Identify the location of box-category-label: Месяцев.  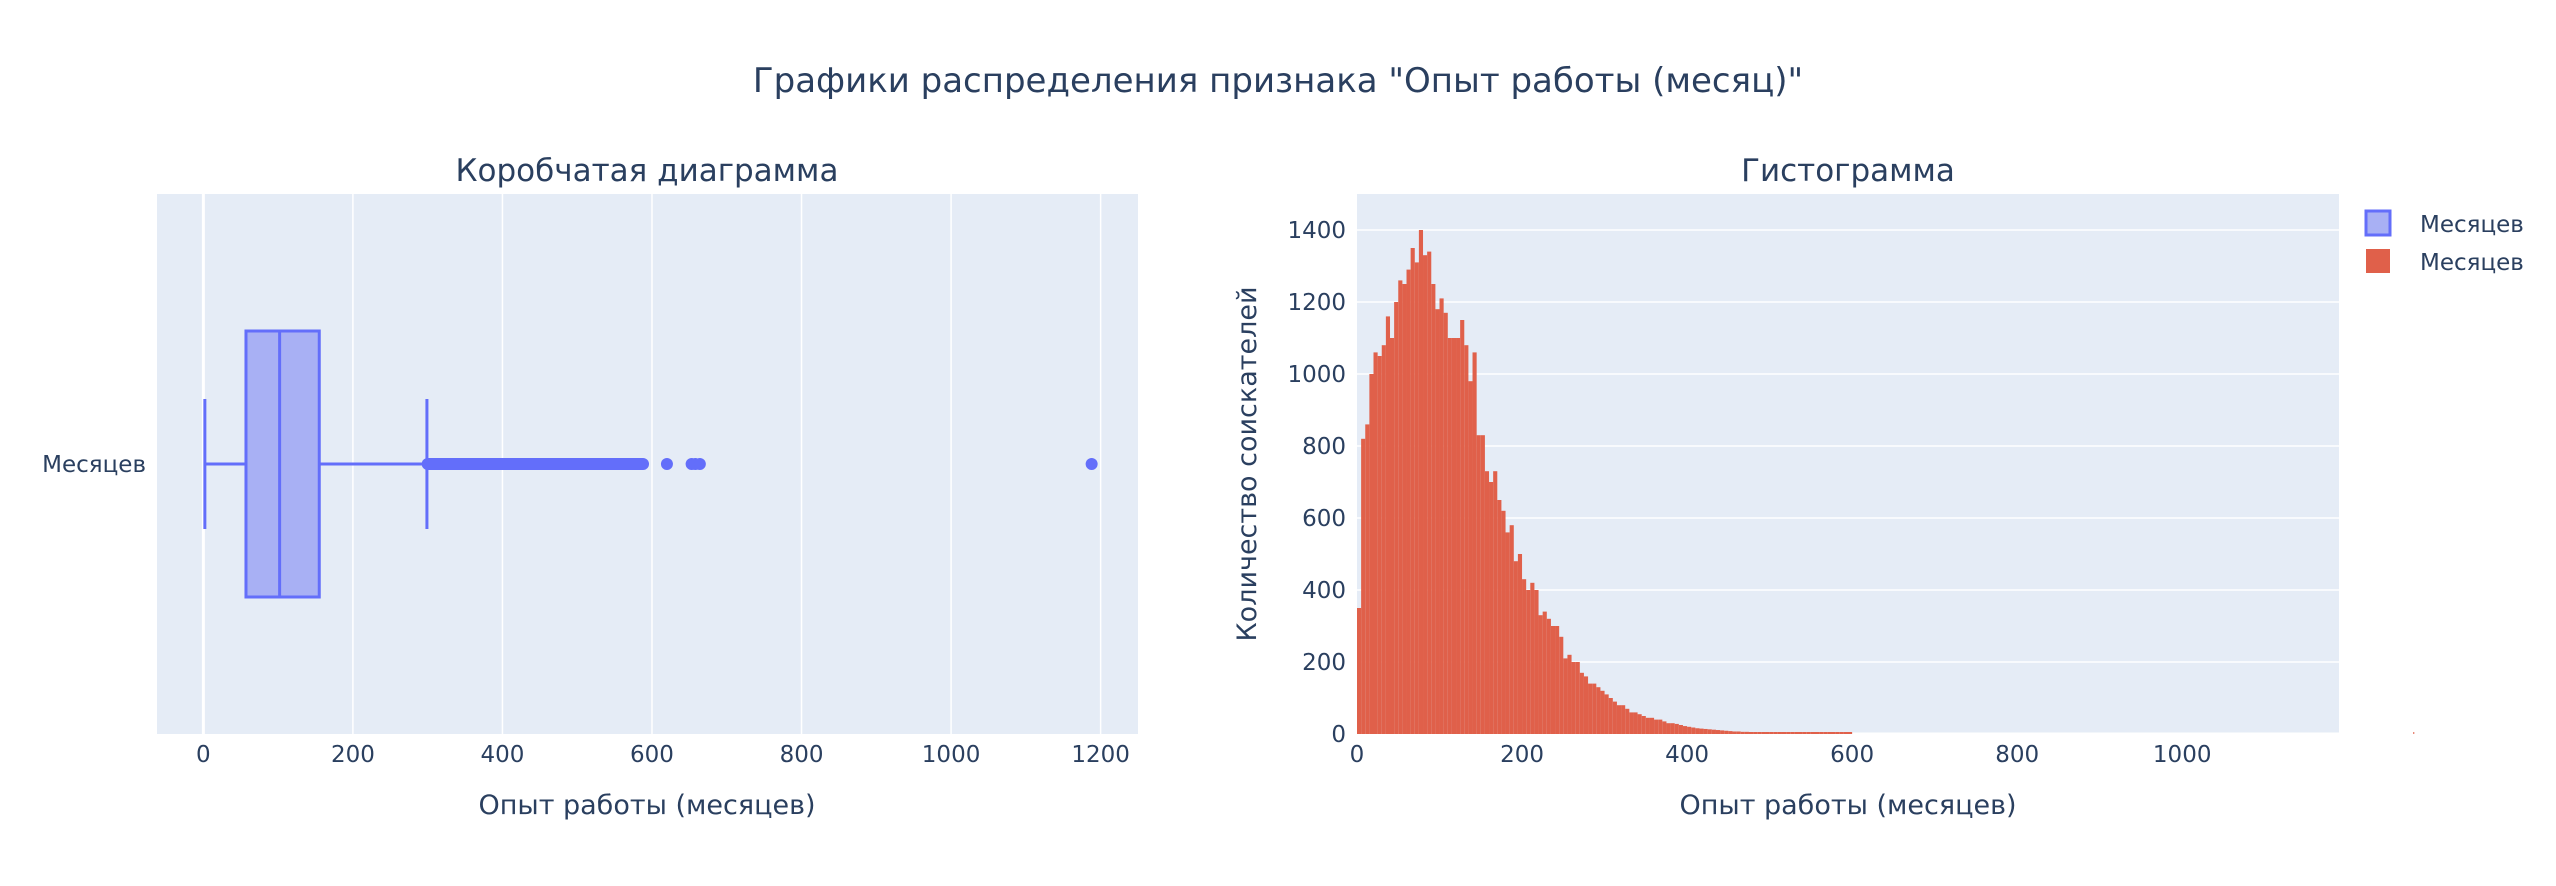
(94, 465).